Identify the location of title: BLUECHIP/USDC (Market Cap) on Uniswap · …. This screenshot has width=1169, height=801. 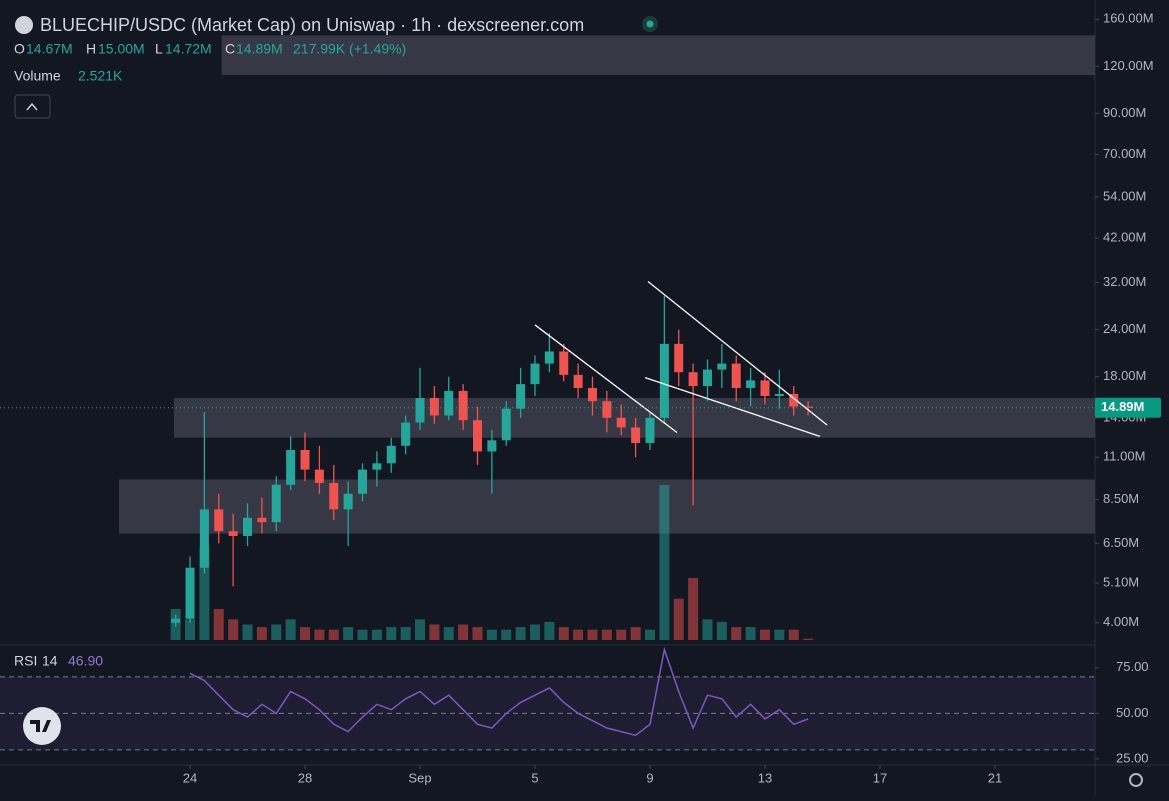
(312, 25).